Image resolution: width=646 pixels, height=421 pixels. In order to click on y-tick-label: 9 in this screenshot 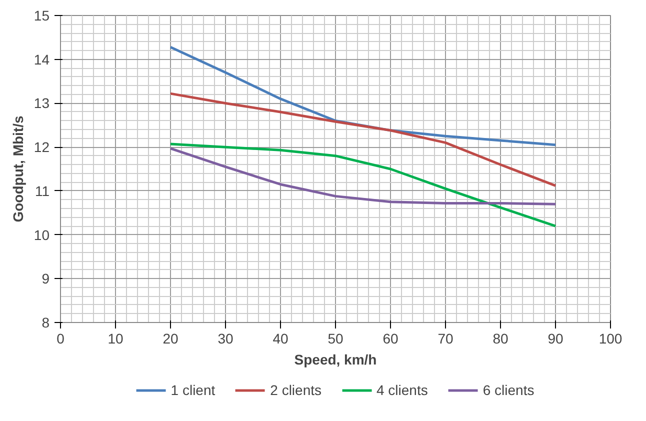, I will do `click(46, 278)`.